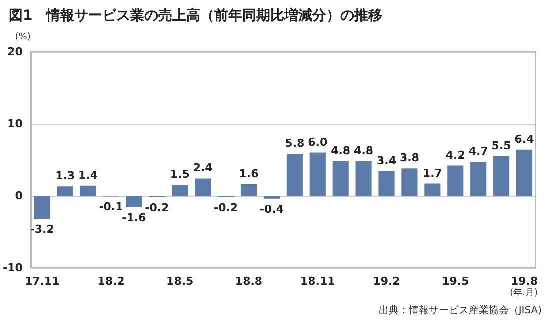 This screenshot has height=320, width=550. Describe the element at coordinates (111, 281) in the screenshot. I see `x-tick-label: 18.2` at that location.